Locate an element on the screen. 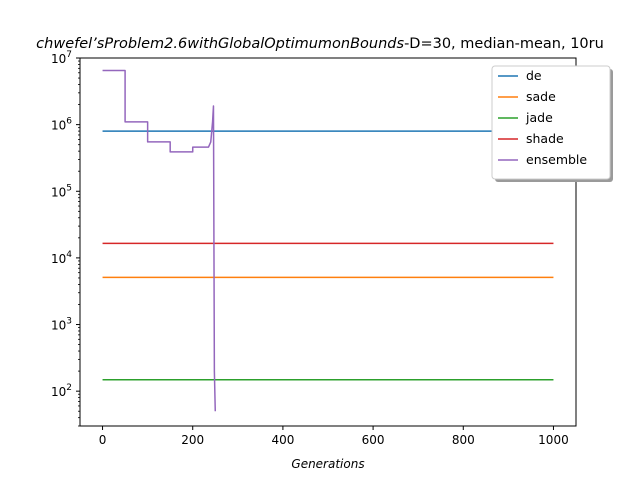 This screenshot has height=480, width=640. x-tick-label: 800 is located at coordinates (463, 440).